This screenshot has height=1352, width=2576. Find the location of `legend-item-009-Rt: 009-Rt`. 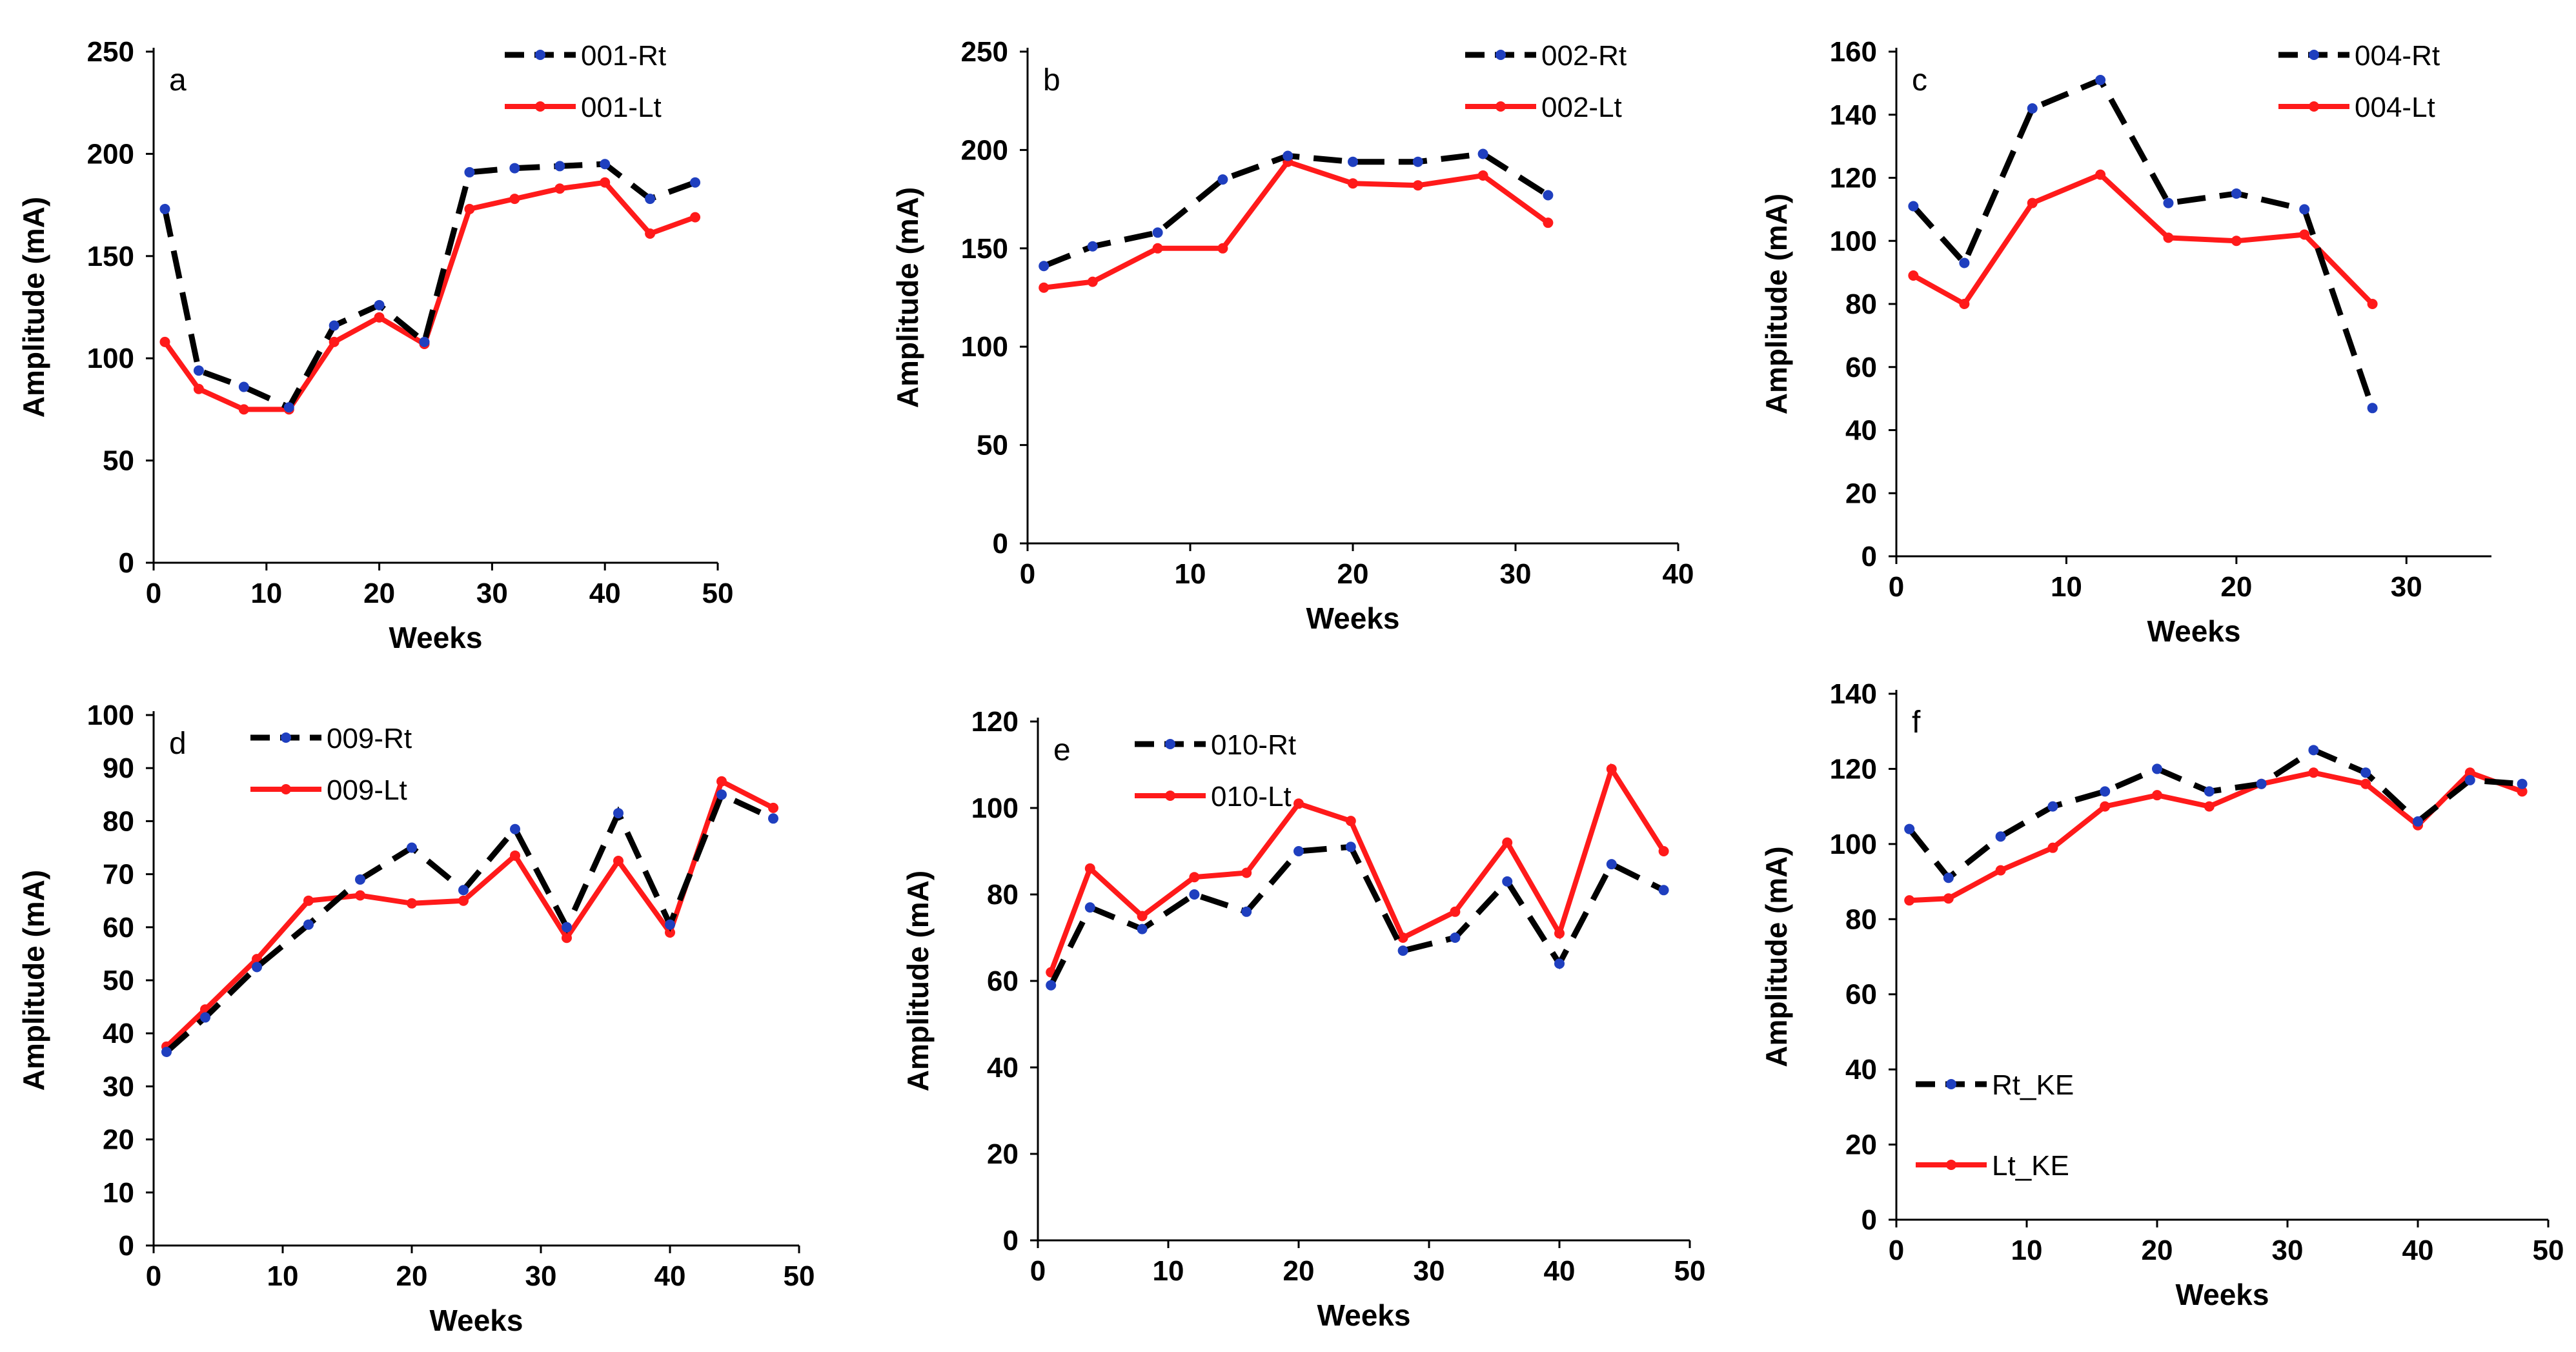

legend-item-009-Rt: 009-Rt is located at coordinates (331, 738).